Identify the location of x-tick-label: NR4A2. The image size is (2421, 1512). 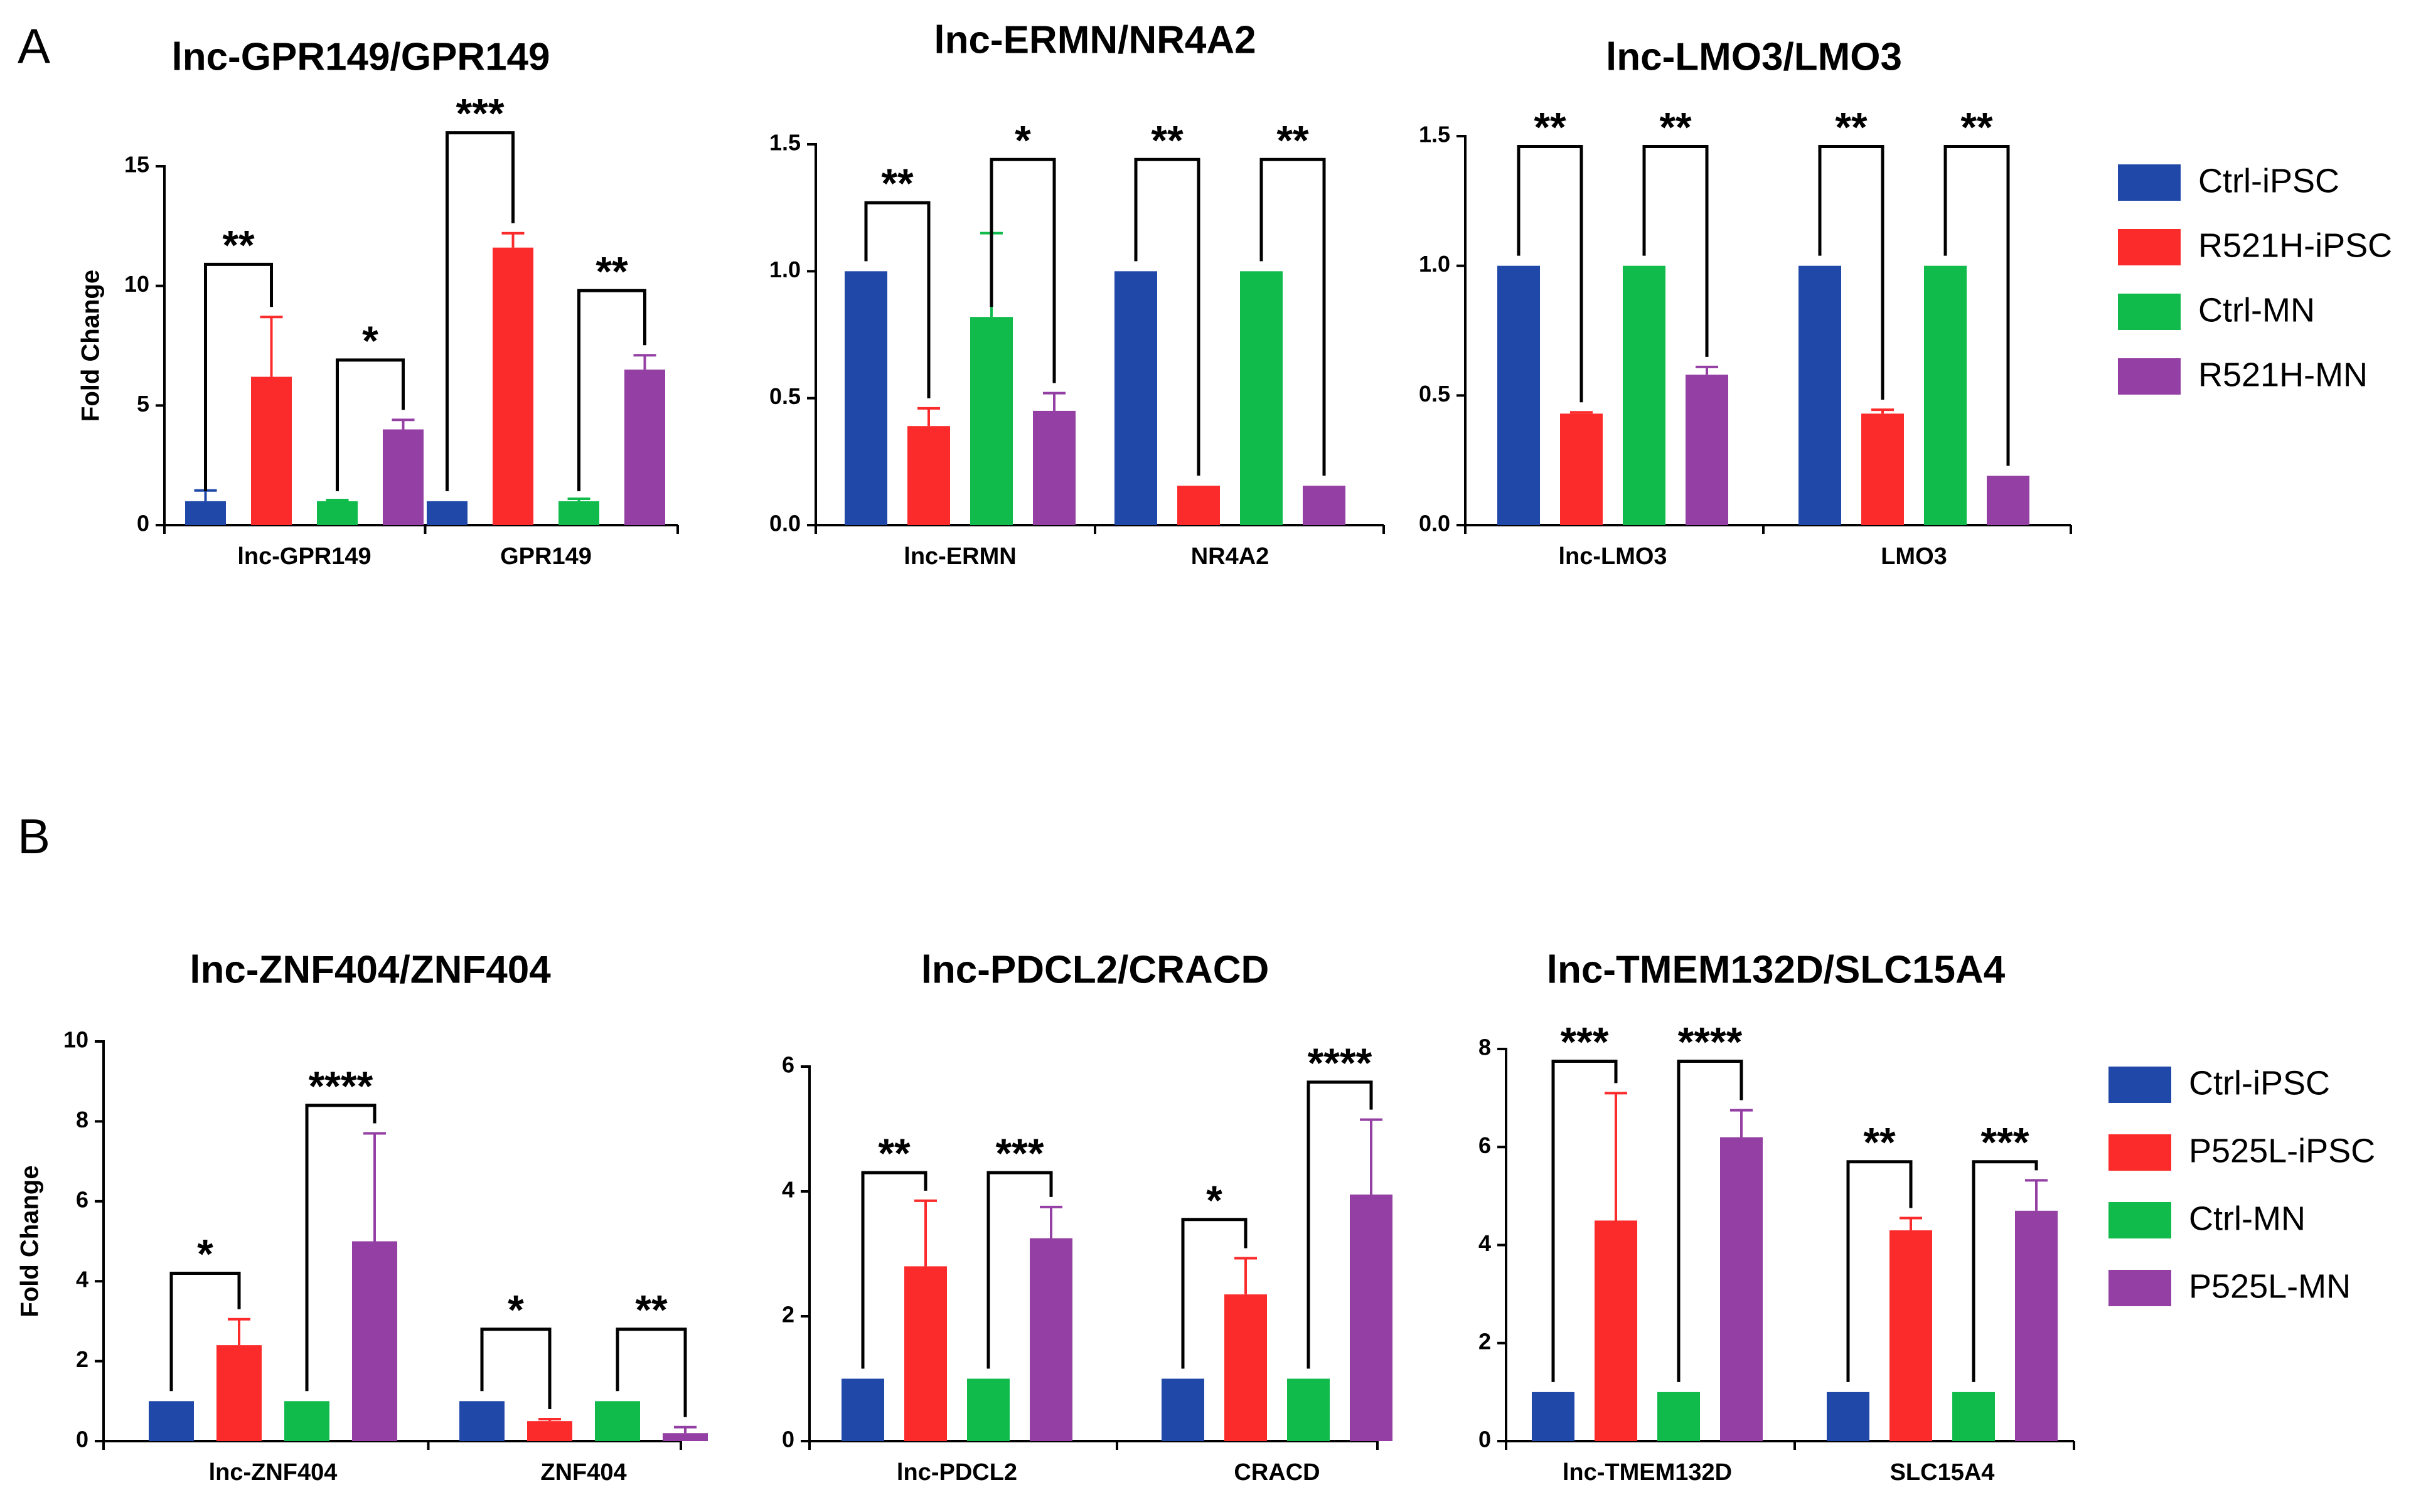
(1230, 556).